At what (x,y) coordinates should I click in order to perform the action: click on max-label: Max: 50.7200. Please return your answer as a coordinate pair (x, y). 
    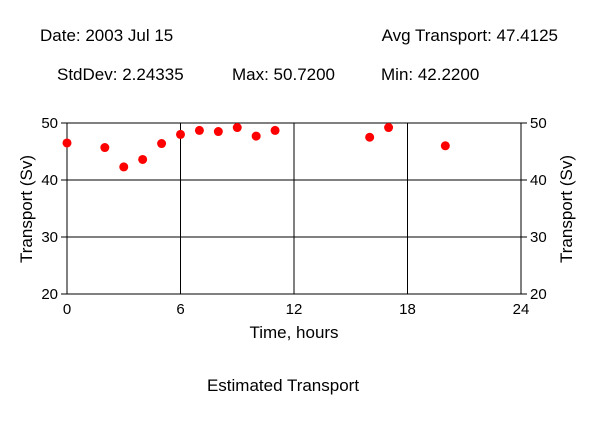
    Looking at the image, I should click on (283, 74).